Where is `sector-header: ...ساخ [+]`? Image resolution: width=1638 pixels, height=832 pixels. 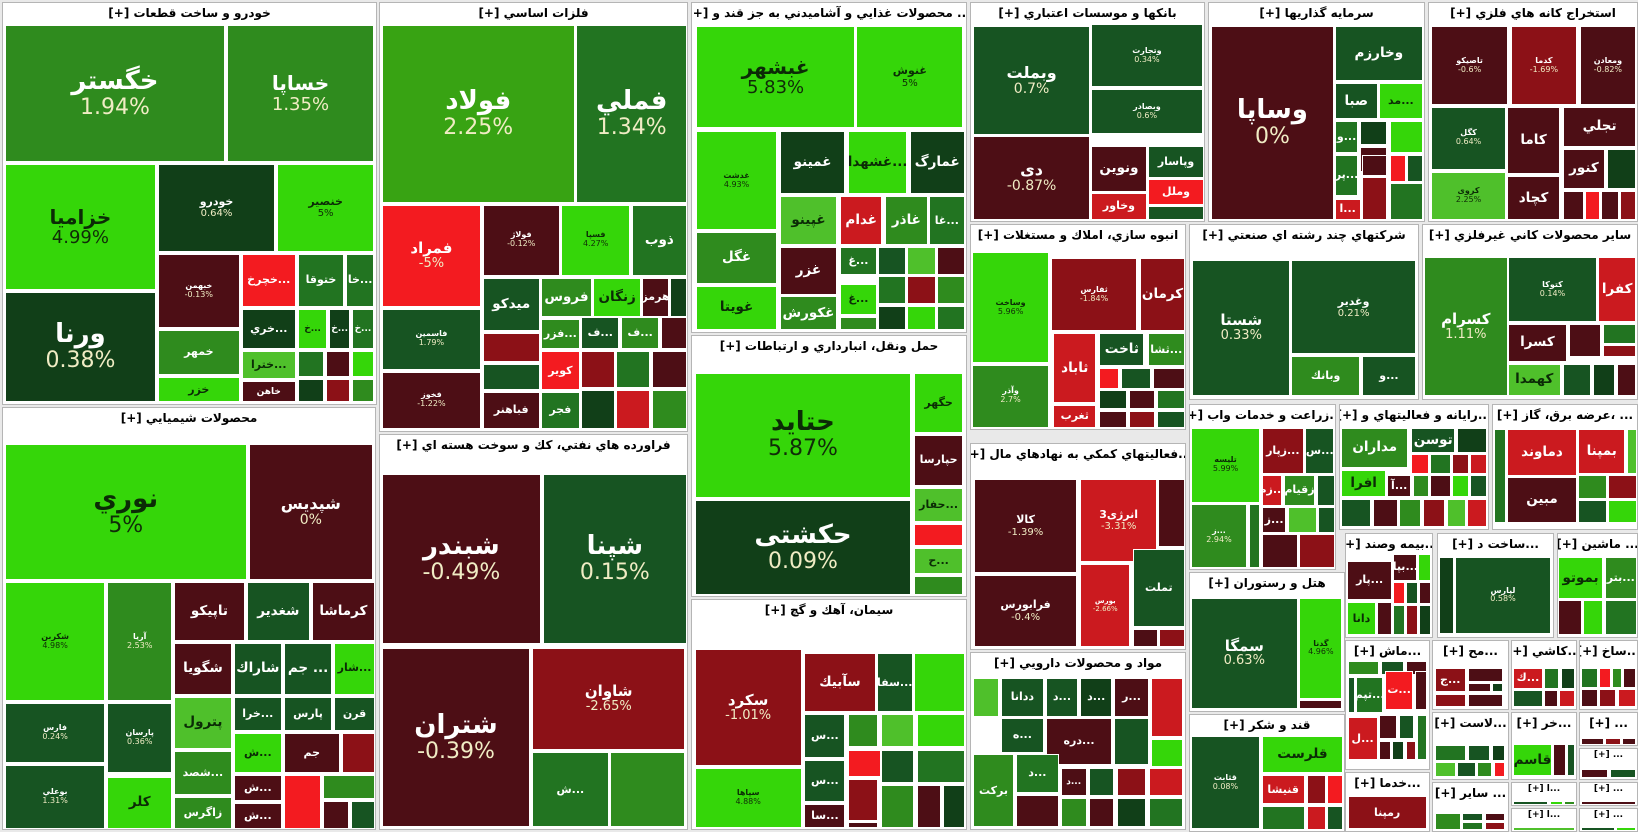
sector-header: ...ساخ [+] is located at coordinates (1608, 651).